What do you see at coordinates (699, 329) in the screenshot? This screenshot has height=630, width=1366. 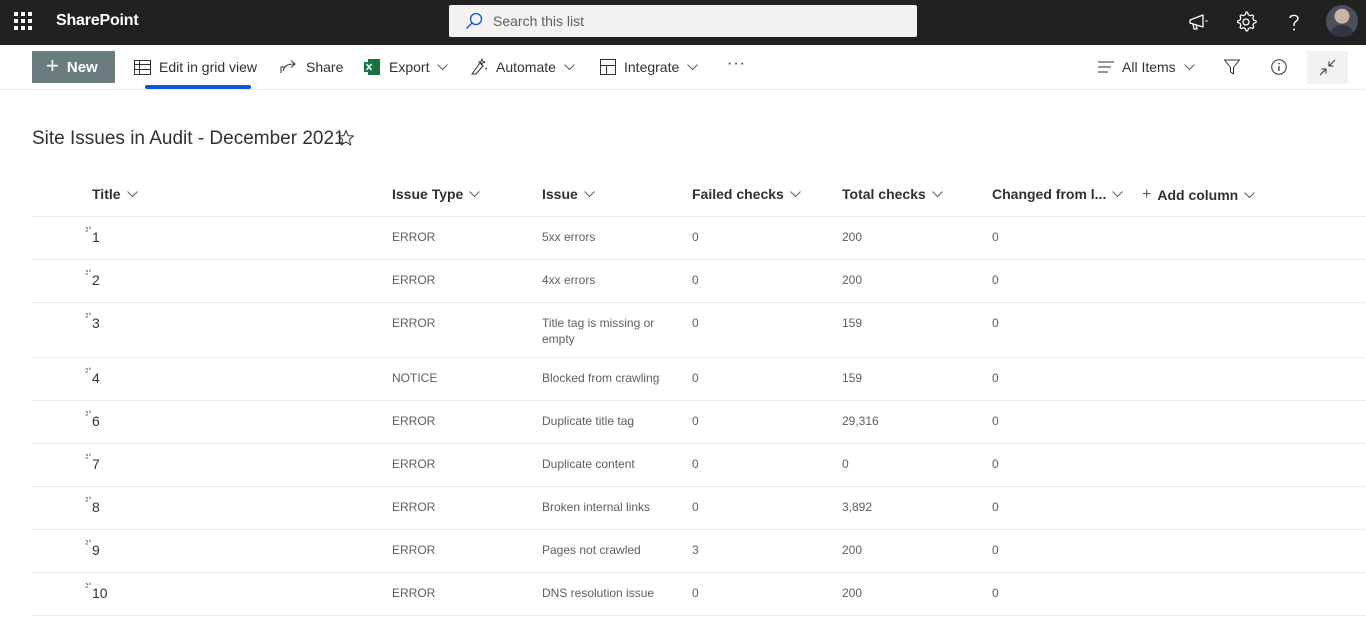 I see `table-row: 3 ERROR Title tag is missing or empty 0 159 0` at bounding box center [699, 329].